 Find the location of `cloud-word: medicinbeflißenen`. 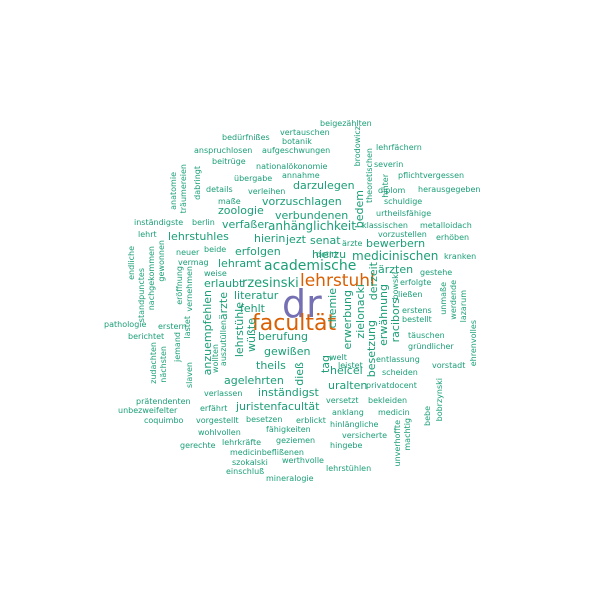

cloud-word: medicinbeflißenen is located at coordinates (267, 452).